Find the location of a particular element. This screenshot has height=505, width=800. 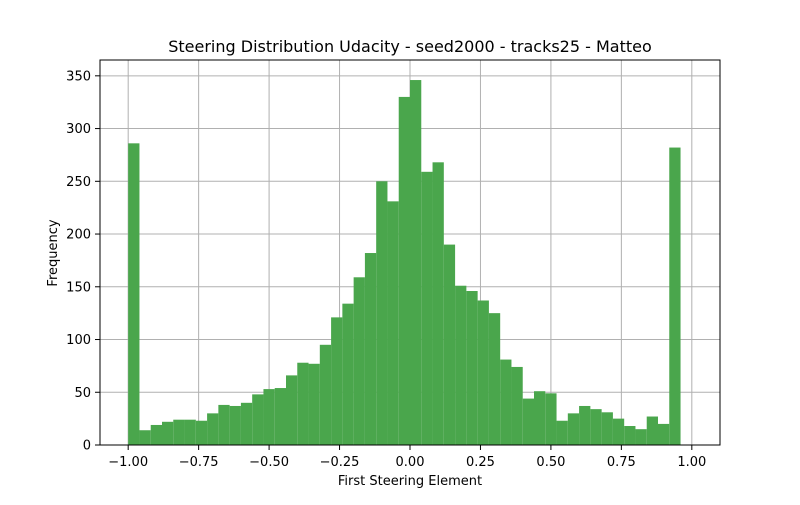

x-tick-label: 0.50 is located at coordinates (550, 462).